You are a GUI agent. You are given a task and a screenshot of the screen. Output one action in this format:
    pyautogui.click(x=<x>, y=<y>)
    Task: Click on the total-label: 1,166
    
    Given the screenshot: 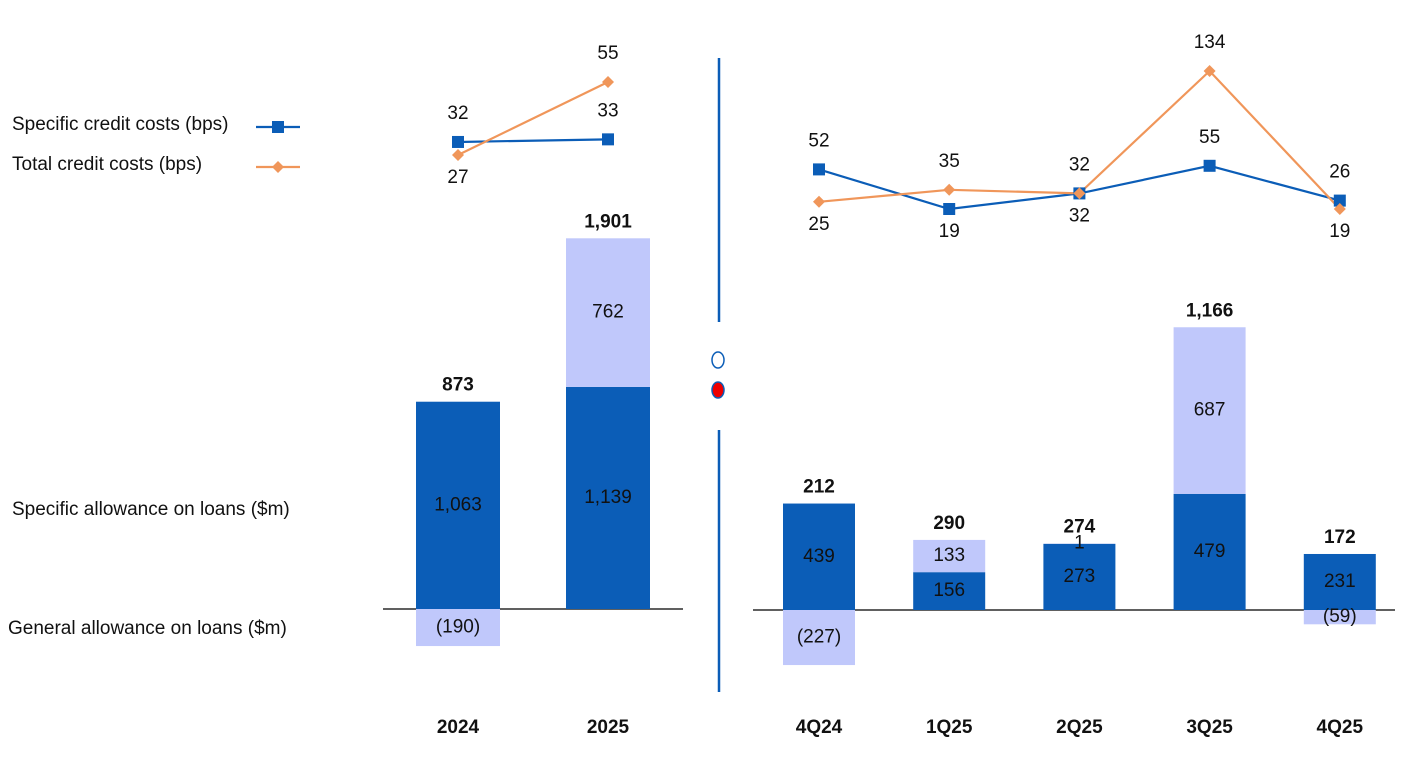 What is the action you would take?
    pyautogui.click(x=1210, y=310)
    